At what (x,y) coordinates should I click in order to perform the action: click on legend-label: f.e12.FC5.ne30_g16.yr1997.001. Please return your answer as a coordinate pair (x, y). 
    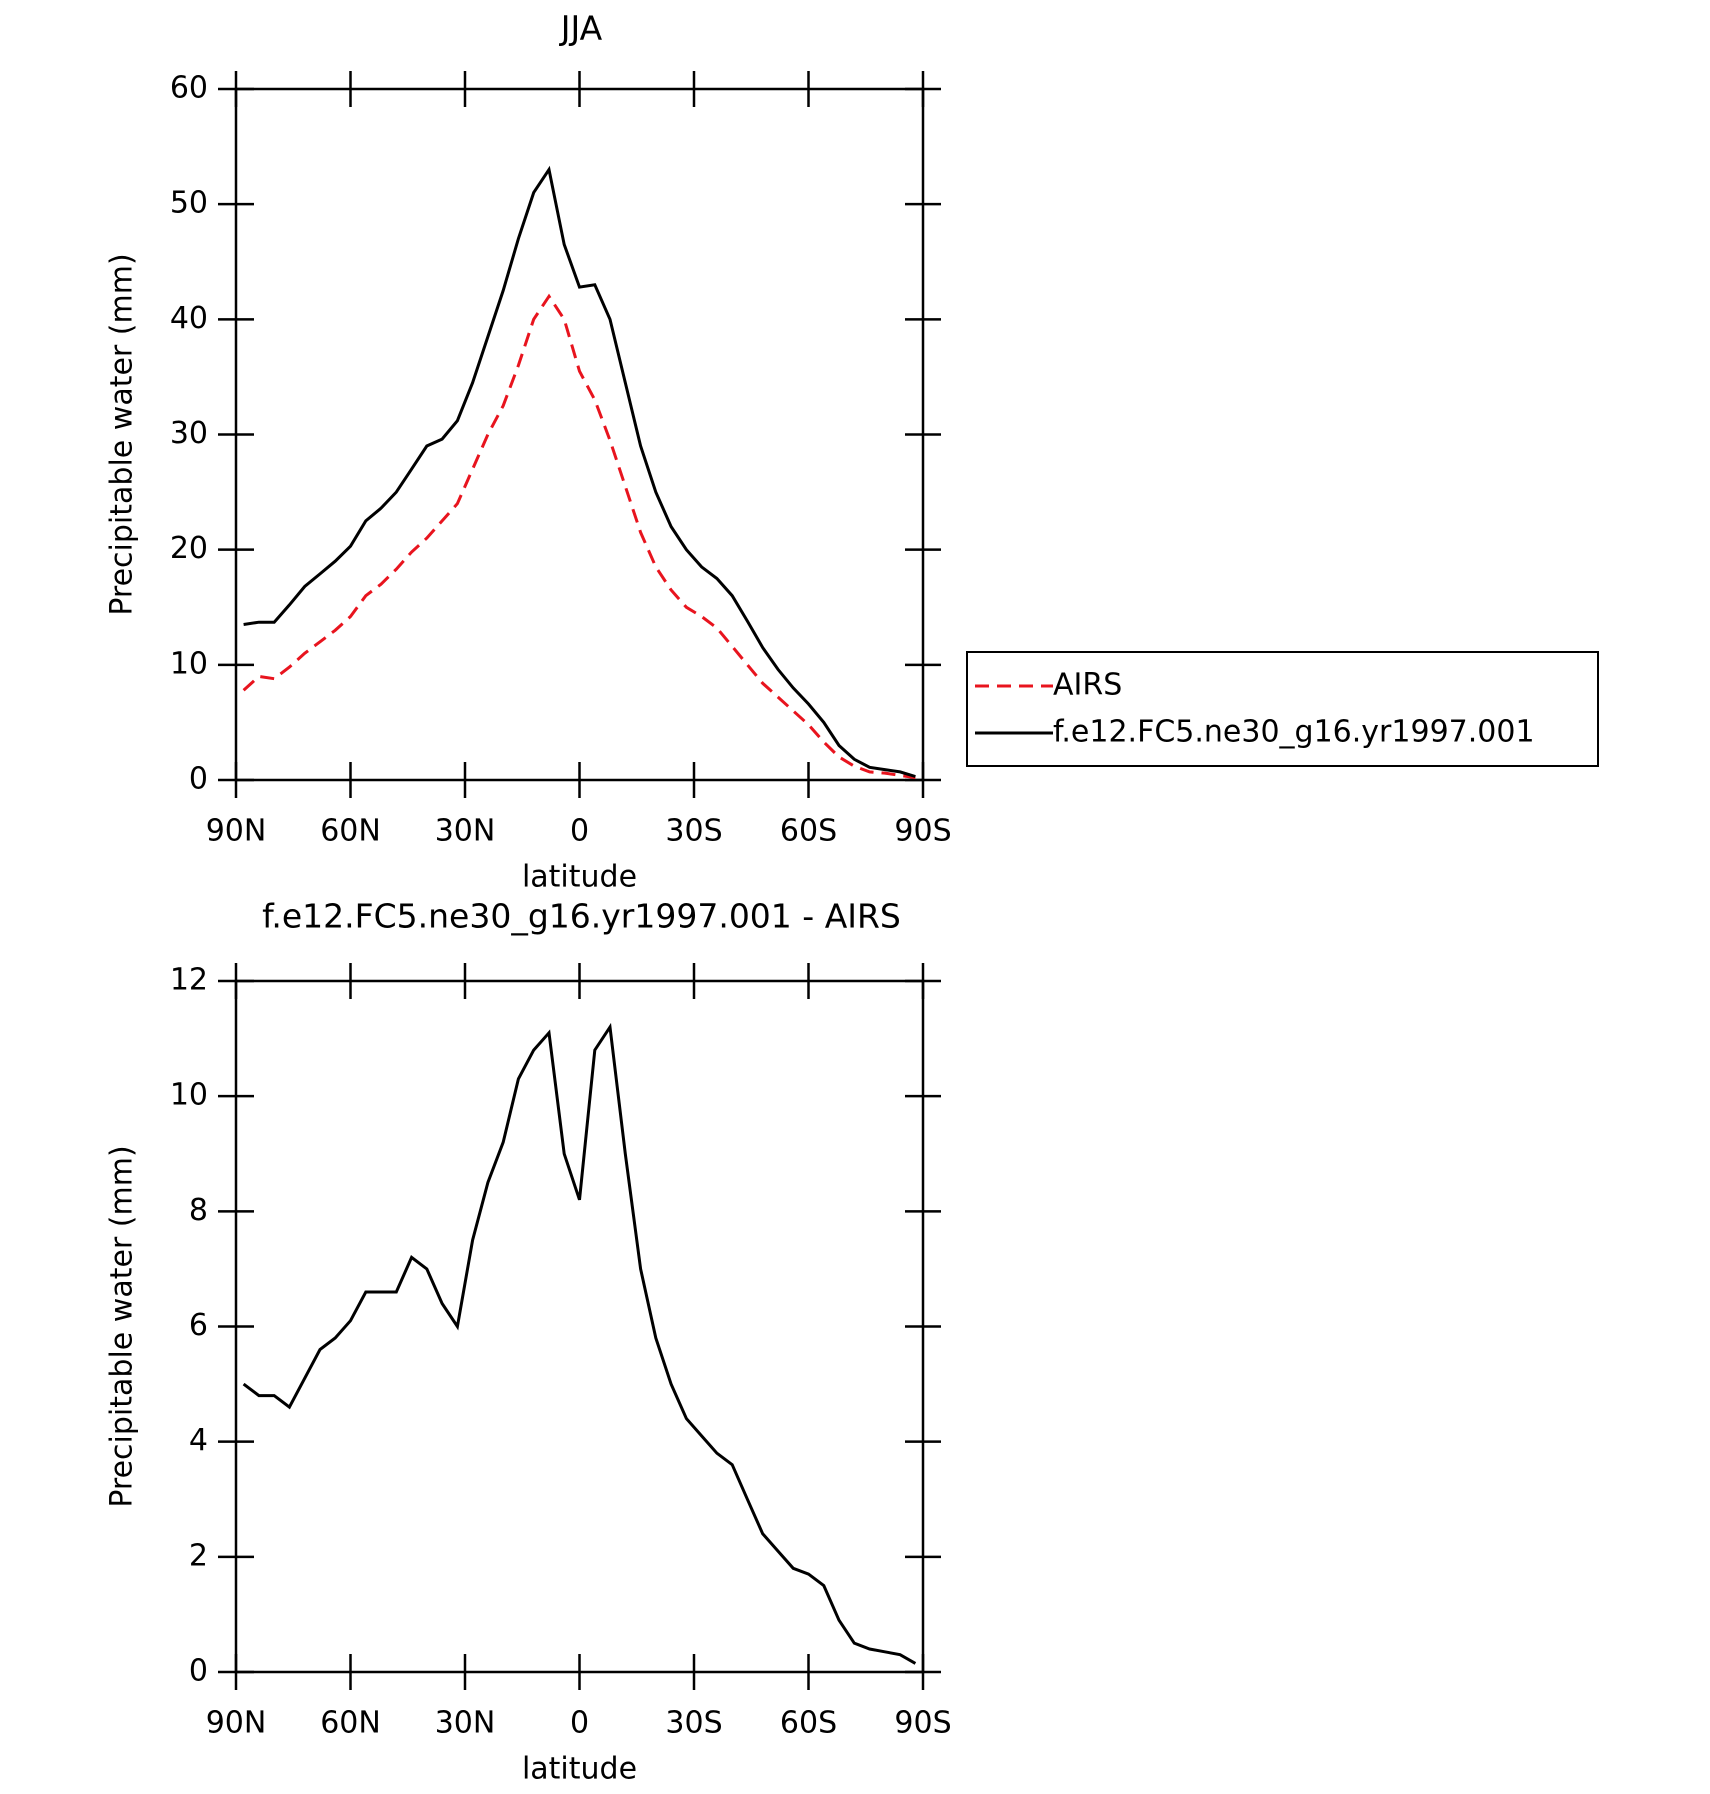
    Looking at the image, I should click on (1294, 732).